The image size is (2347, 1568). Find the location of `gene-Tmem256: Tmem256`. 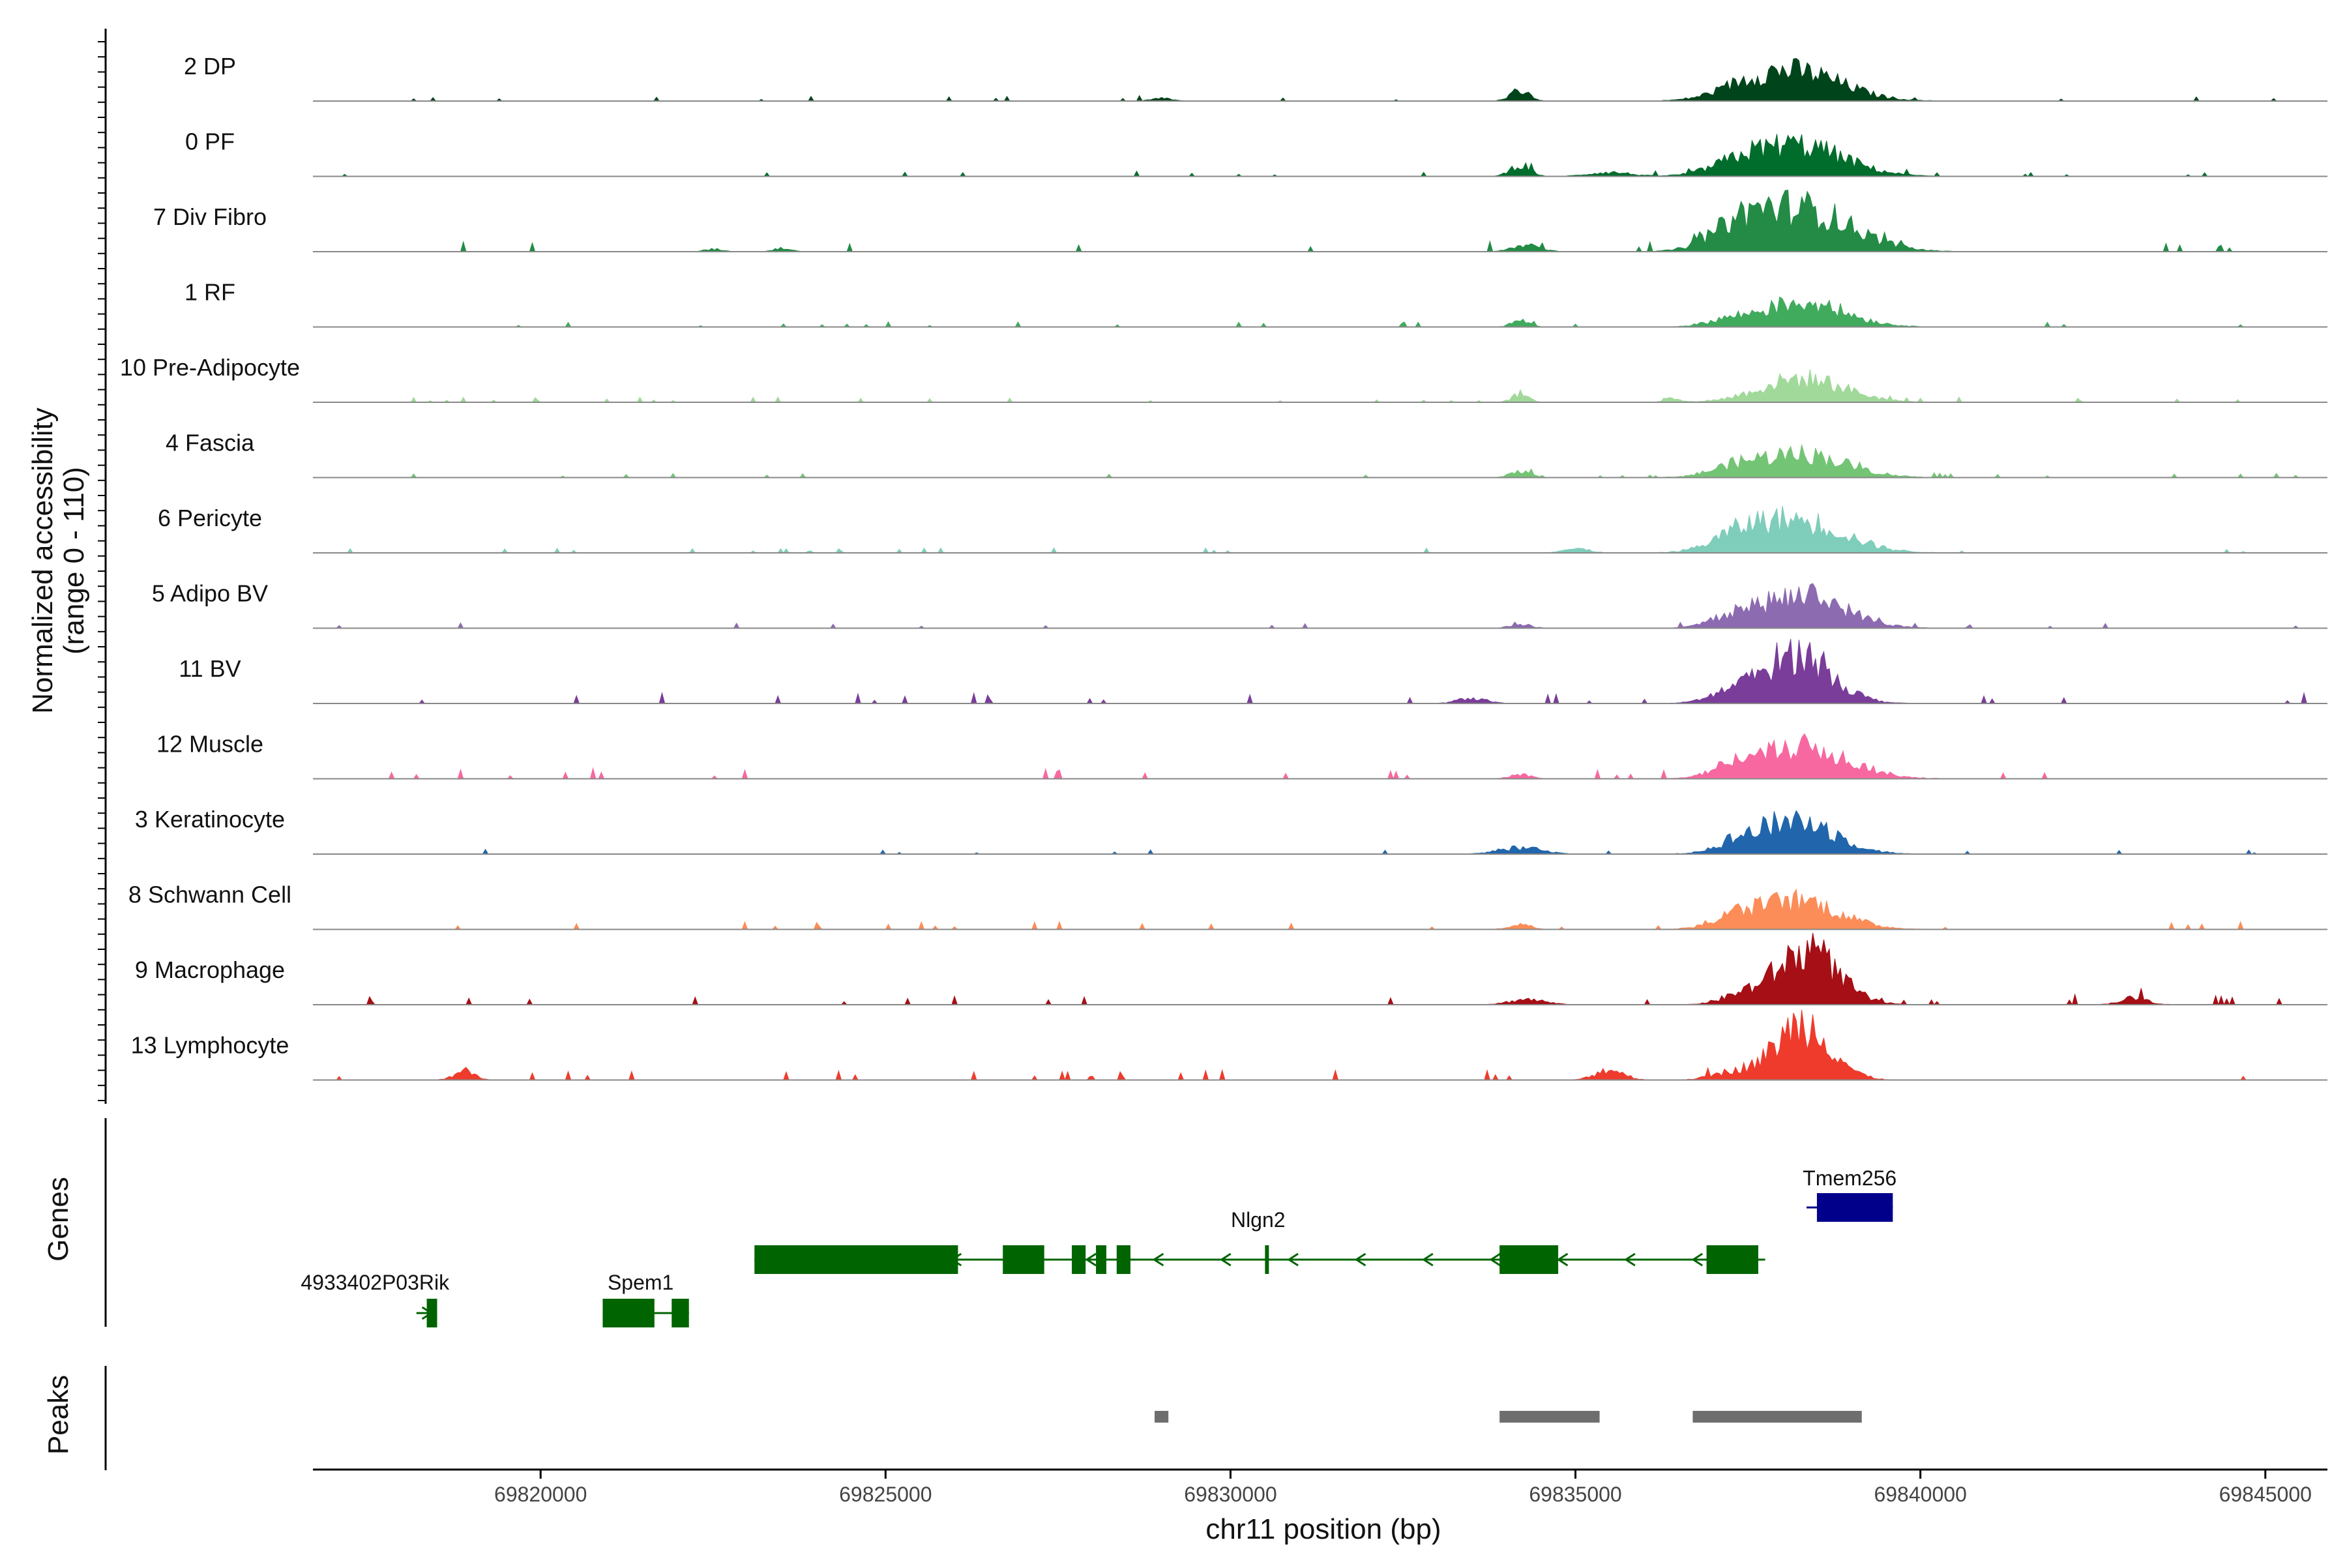

gene-Tmem256: Tmem256 is located at coordinates (1850, 1194).